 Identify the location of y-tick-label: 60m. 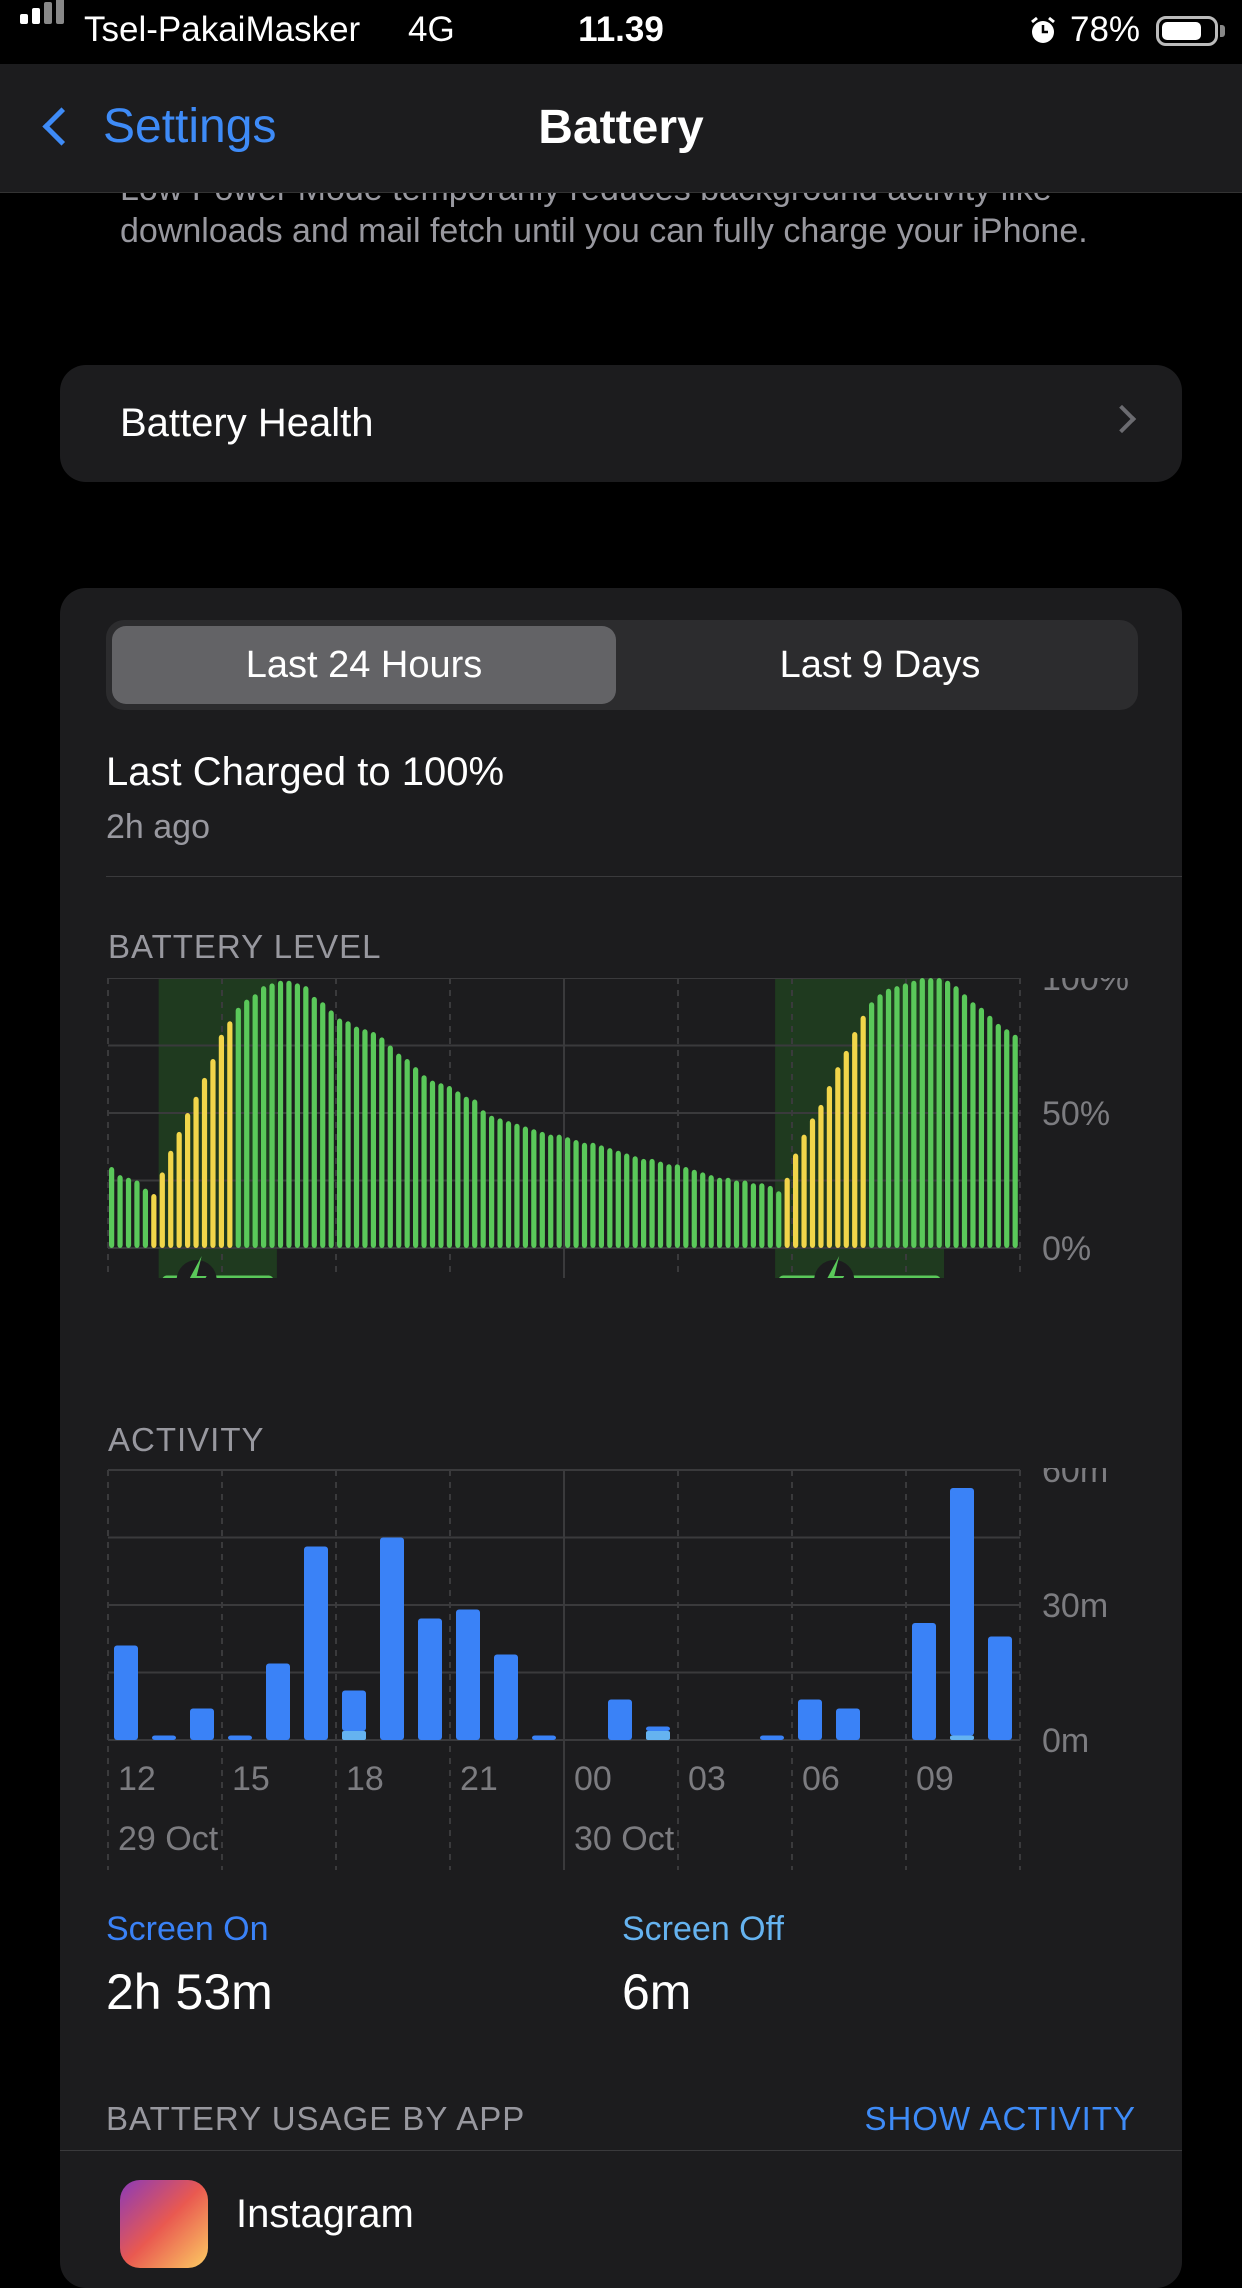
(1075, 1479).